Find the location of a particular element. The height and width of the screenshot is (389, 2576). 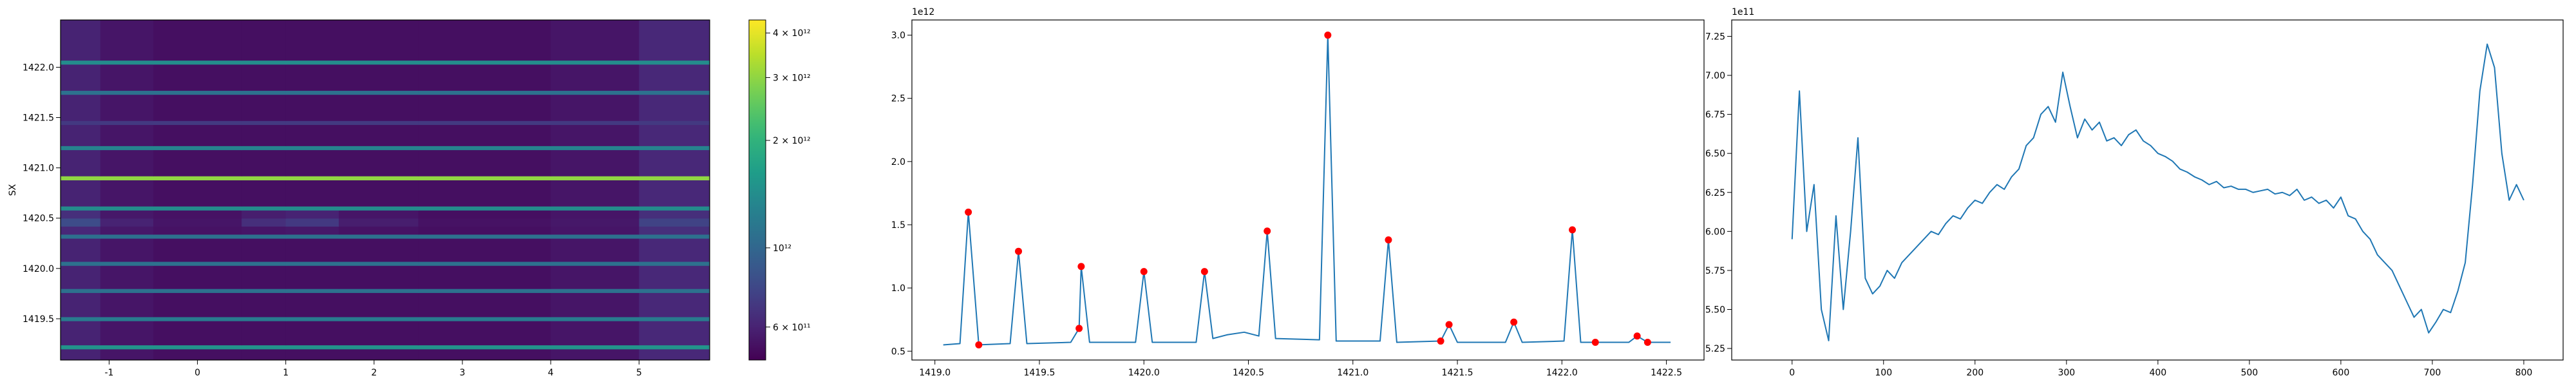

x-tick-label: 5 is located at coordinates (639, 373).